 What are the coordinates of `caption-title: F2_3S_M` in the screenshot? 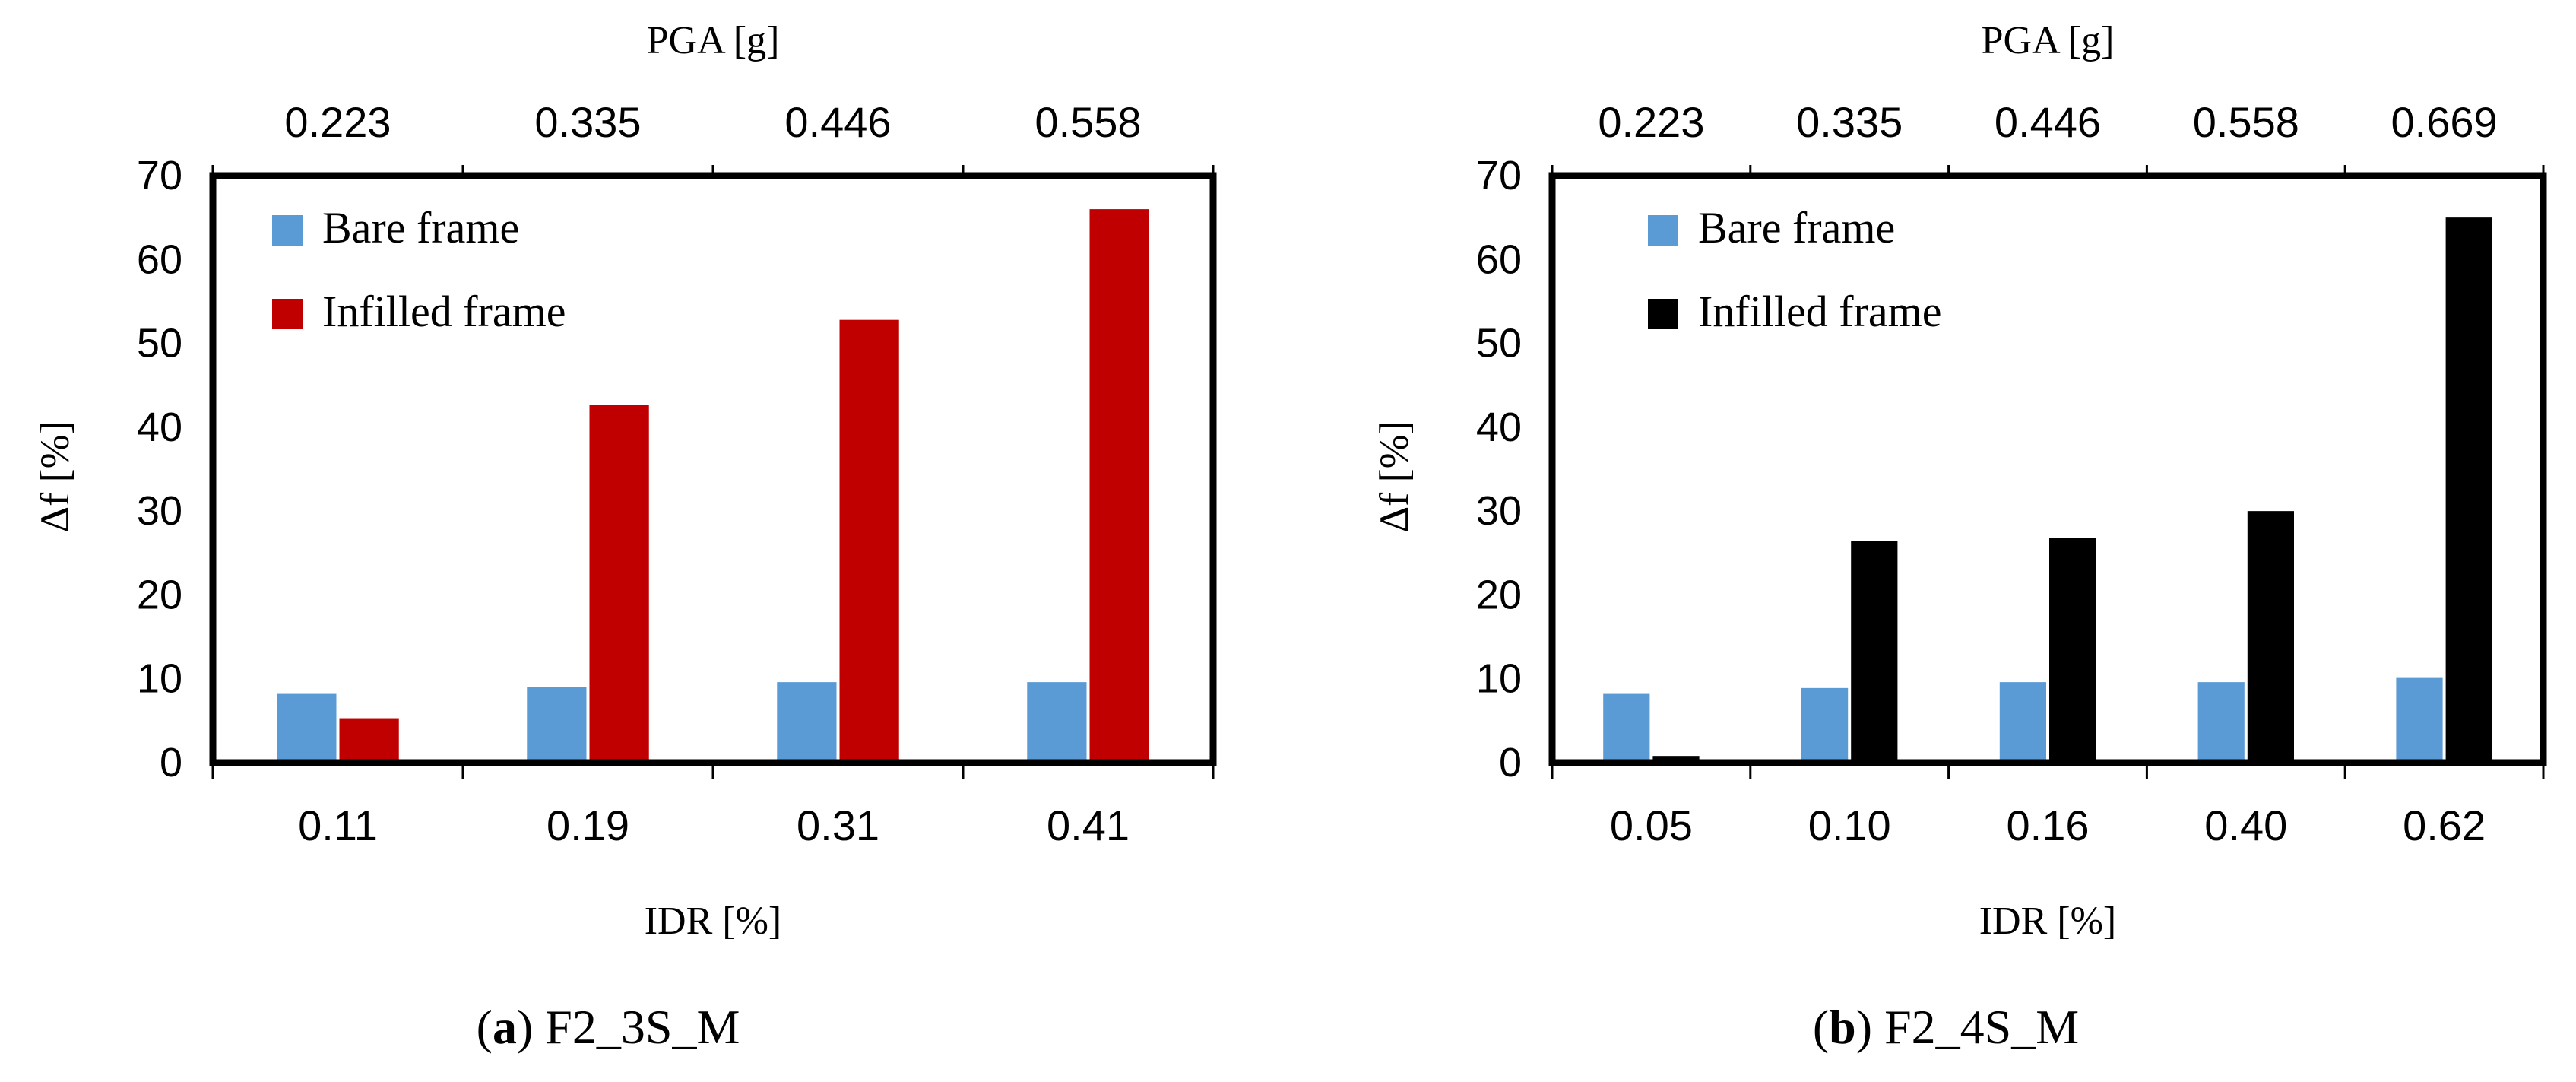 It's located at (642, 1027).